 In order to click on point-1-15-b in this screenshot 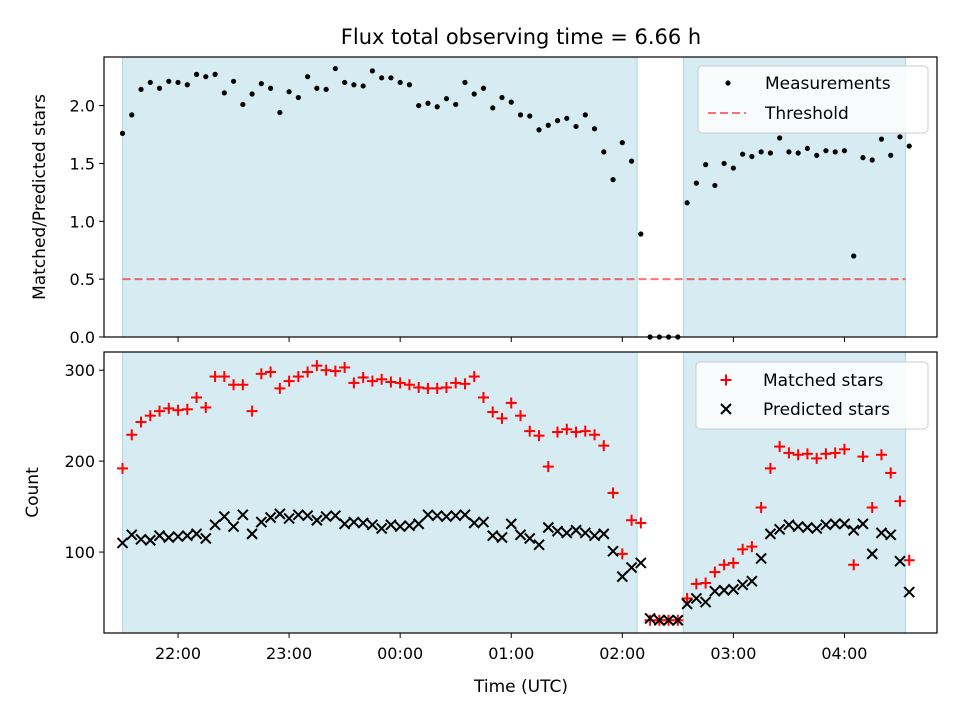, I will do `click(261, 522)`.